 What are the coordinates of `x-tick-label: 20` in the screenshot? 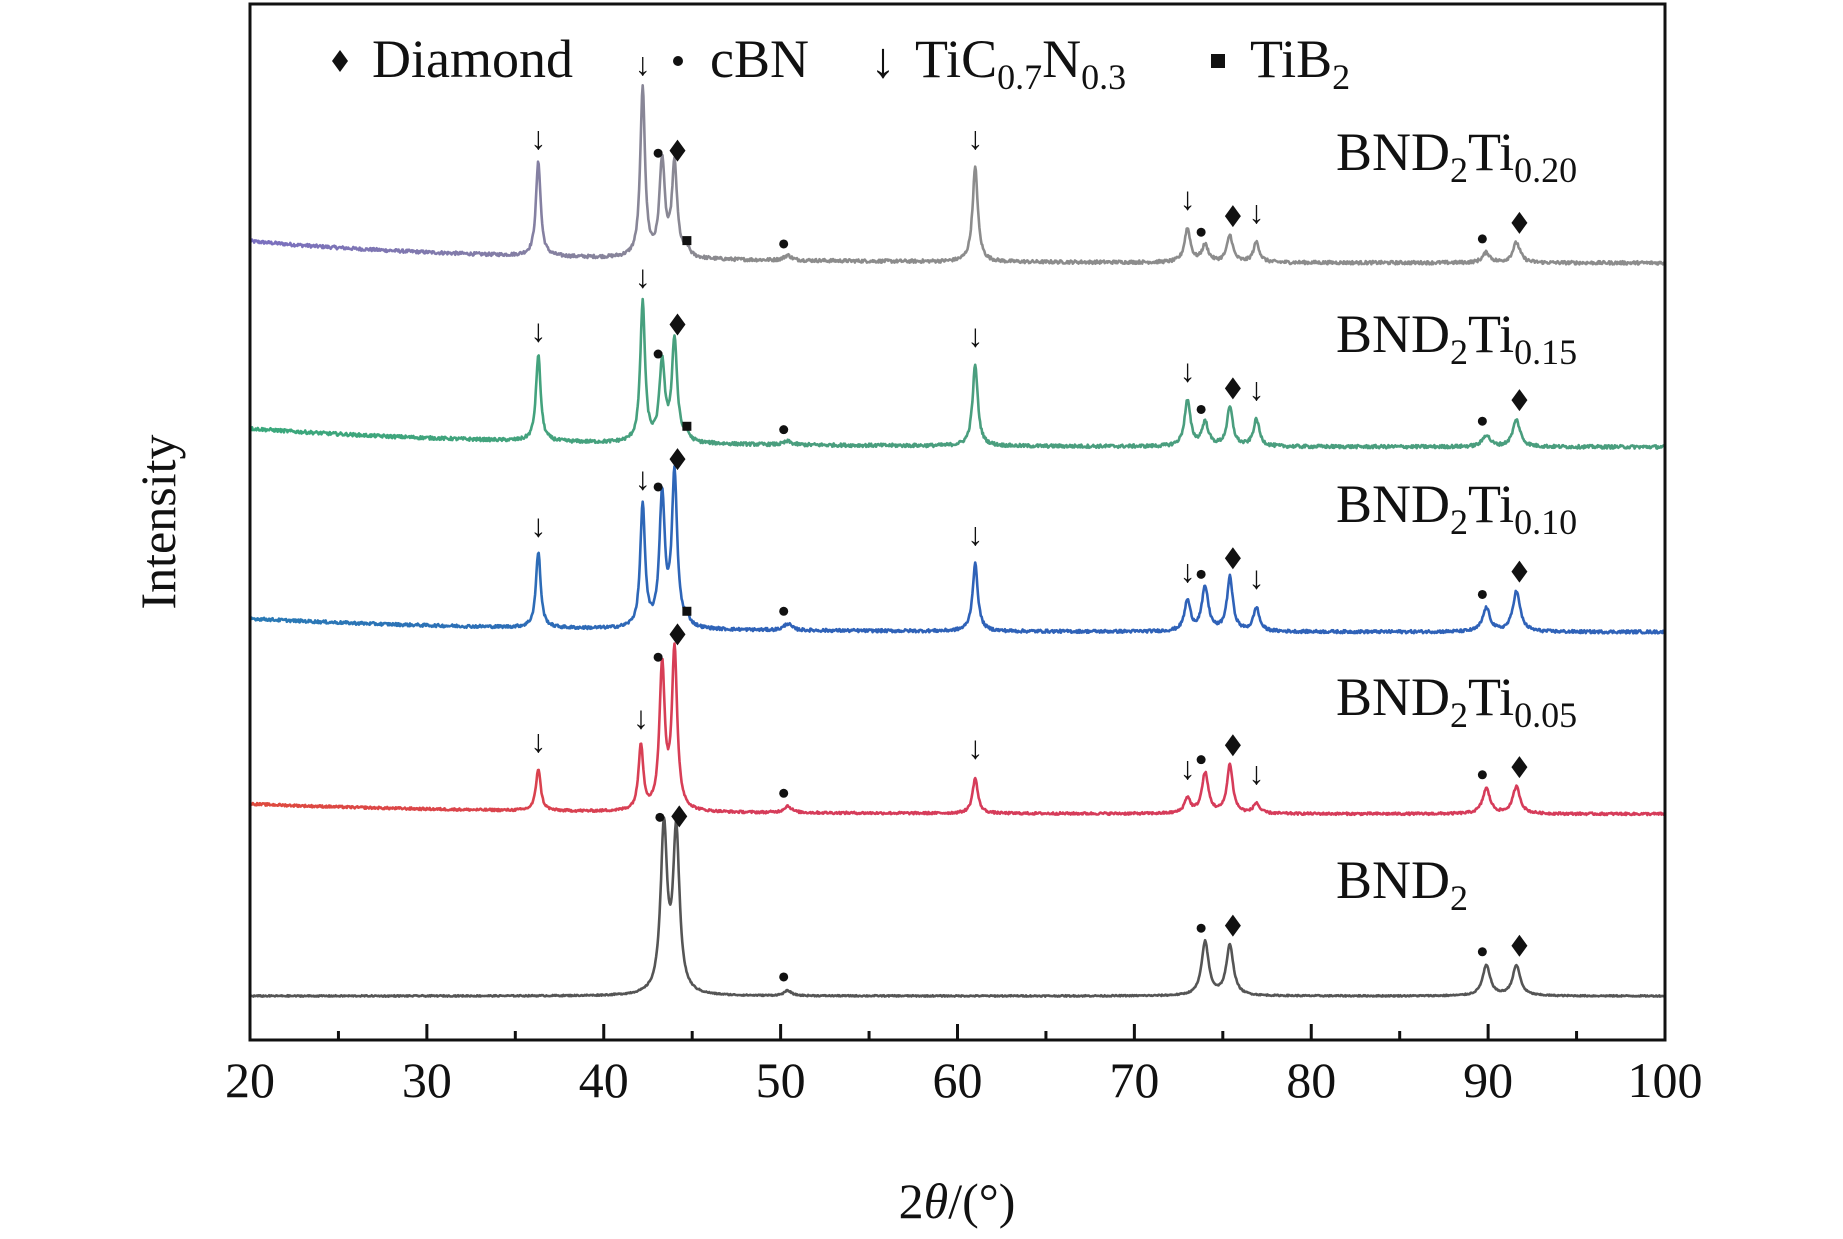 It's located at (250, 1080).